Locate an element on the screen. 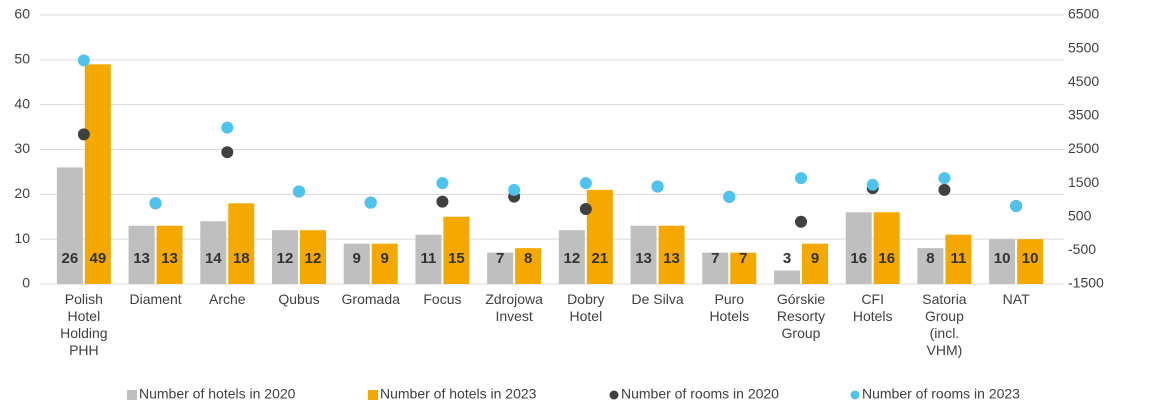 This screenshot has height=407, width=1157. y-tick-label: 0 is located at coordinates (26, 283).